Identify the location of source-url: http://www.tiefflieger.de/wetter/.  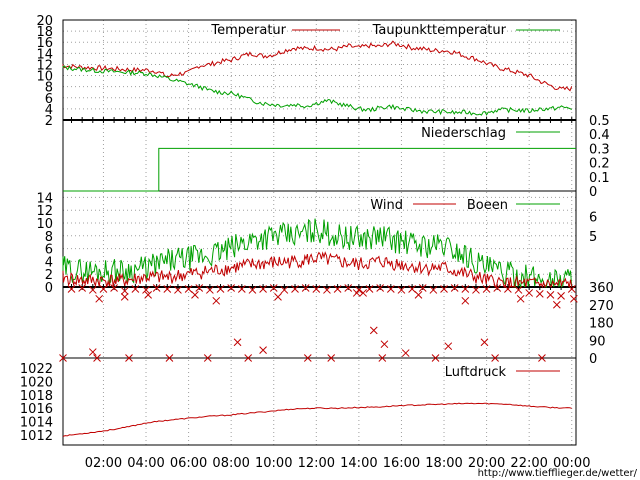
(558, 473).